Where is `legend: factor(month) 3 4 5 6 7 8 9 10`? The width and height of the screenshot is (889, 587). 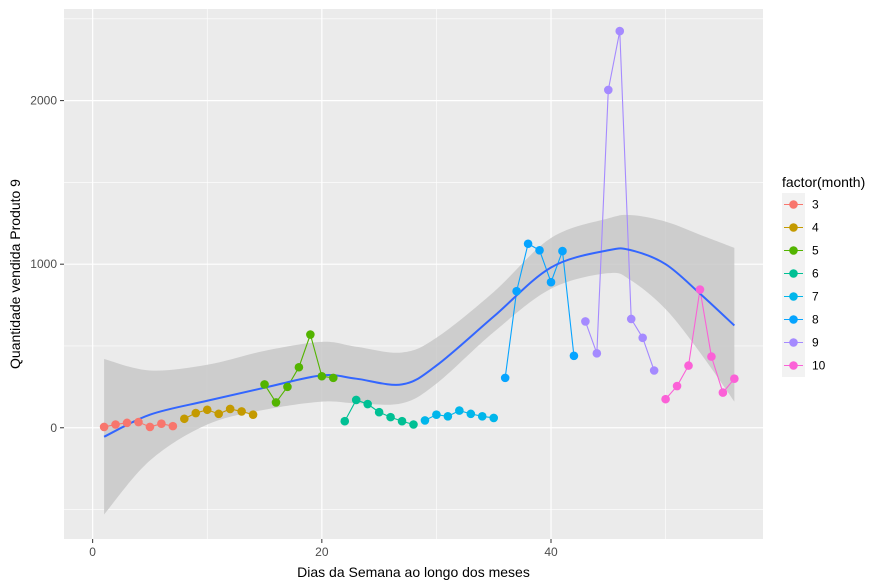 legend: factor(month) 3 4 5 6 7 8 9 10 is located at coordinates (823, 275).